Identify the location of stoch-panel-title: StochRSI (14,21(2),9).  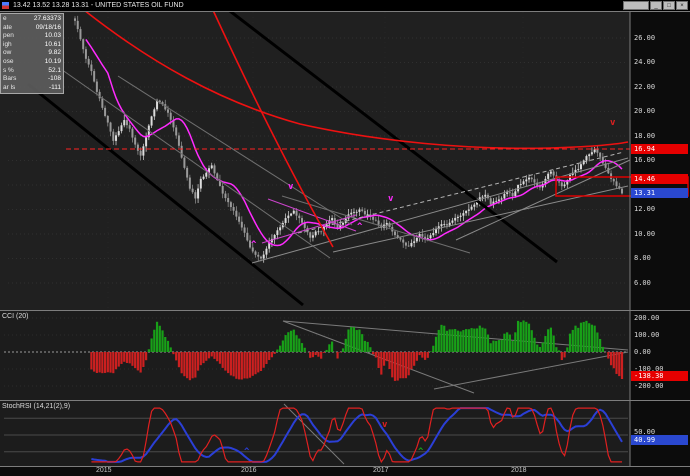
(36, 406).